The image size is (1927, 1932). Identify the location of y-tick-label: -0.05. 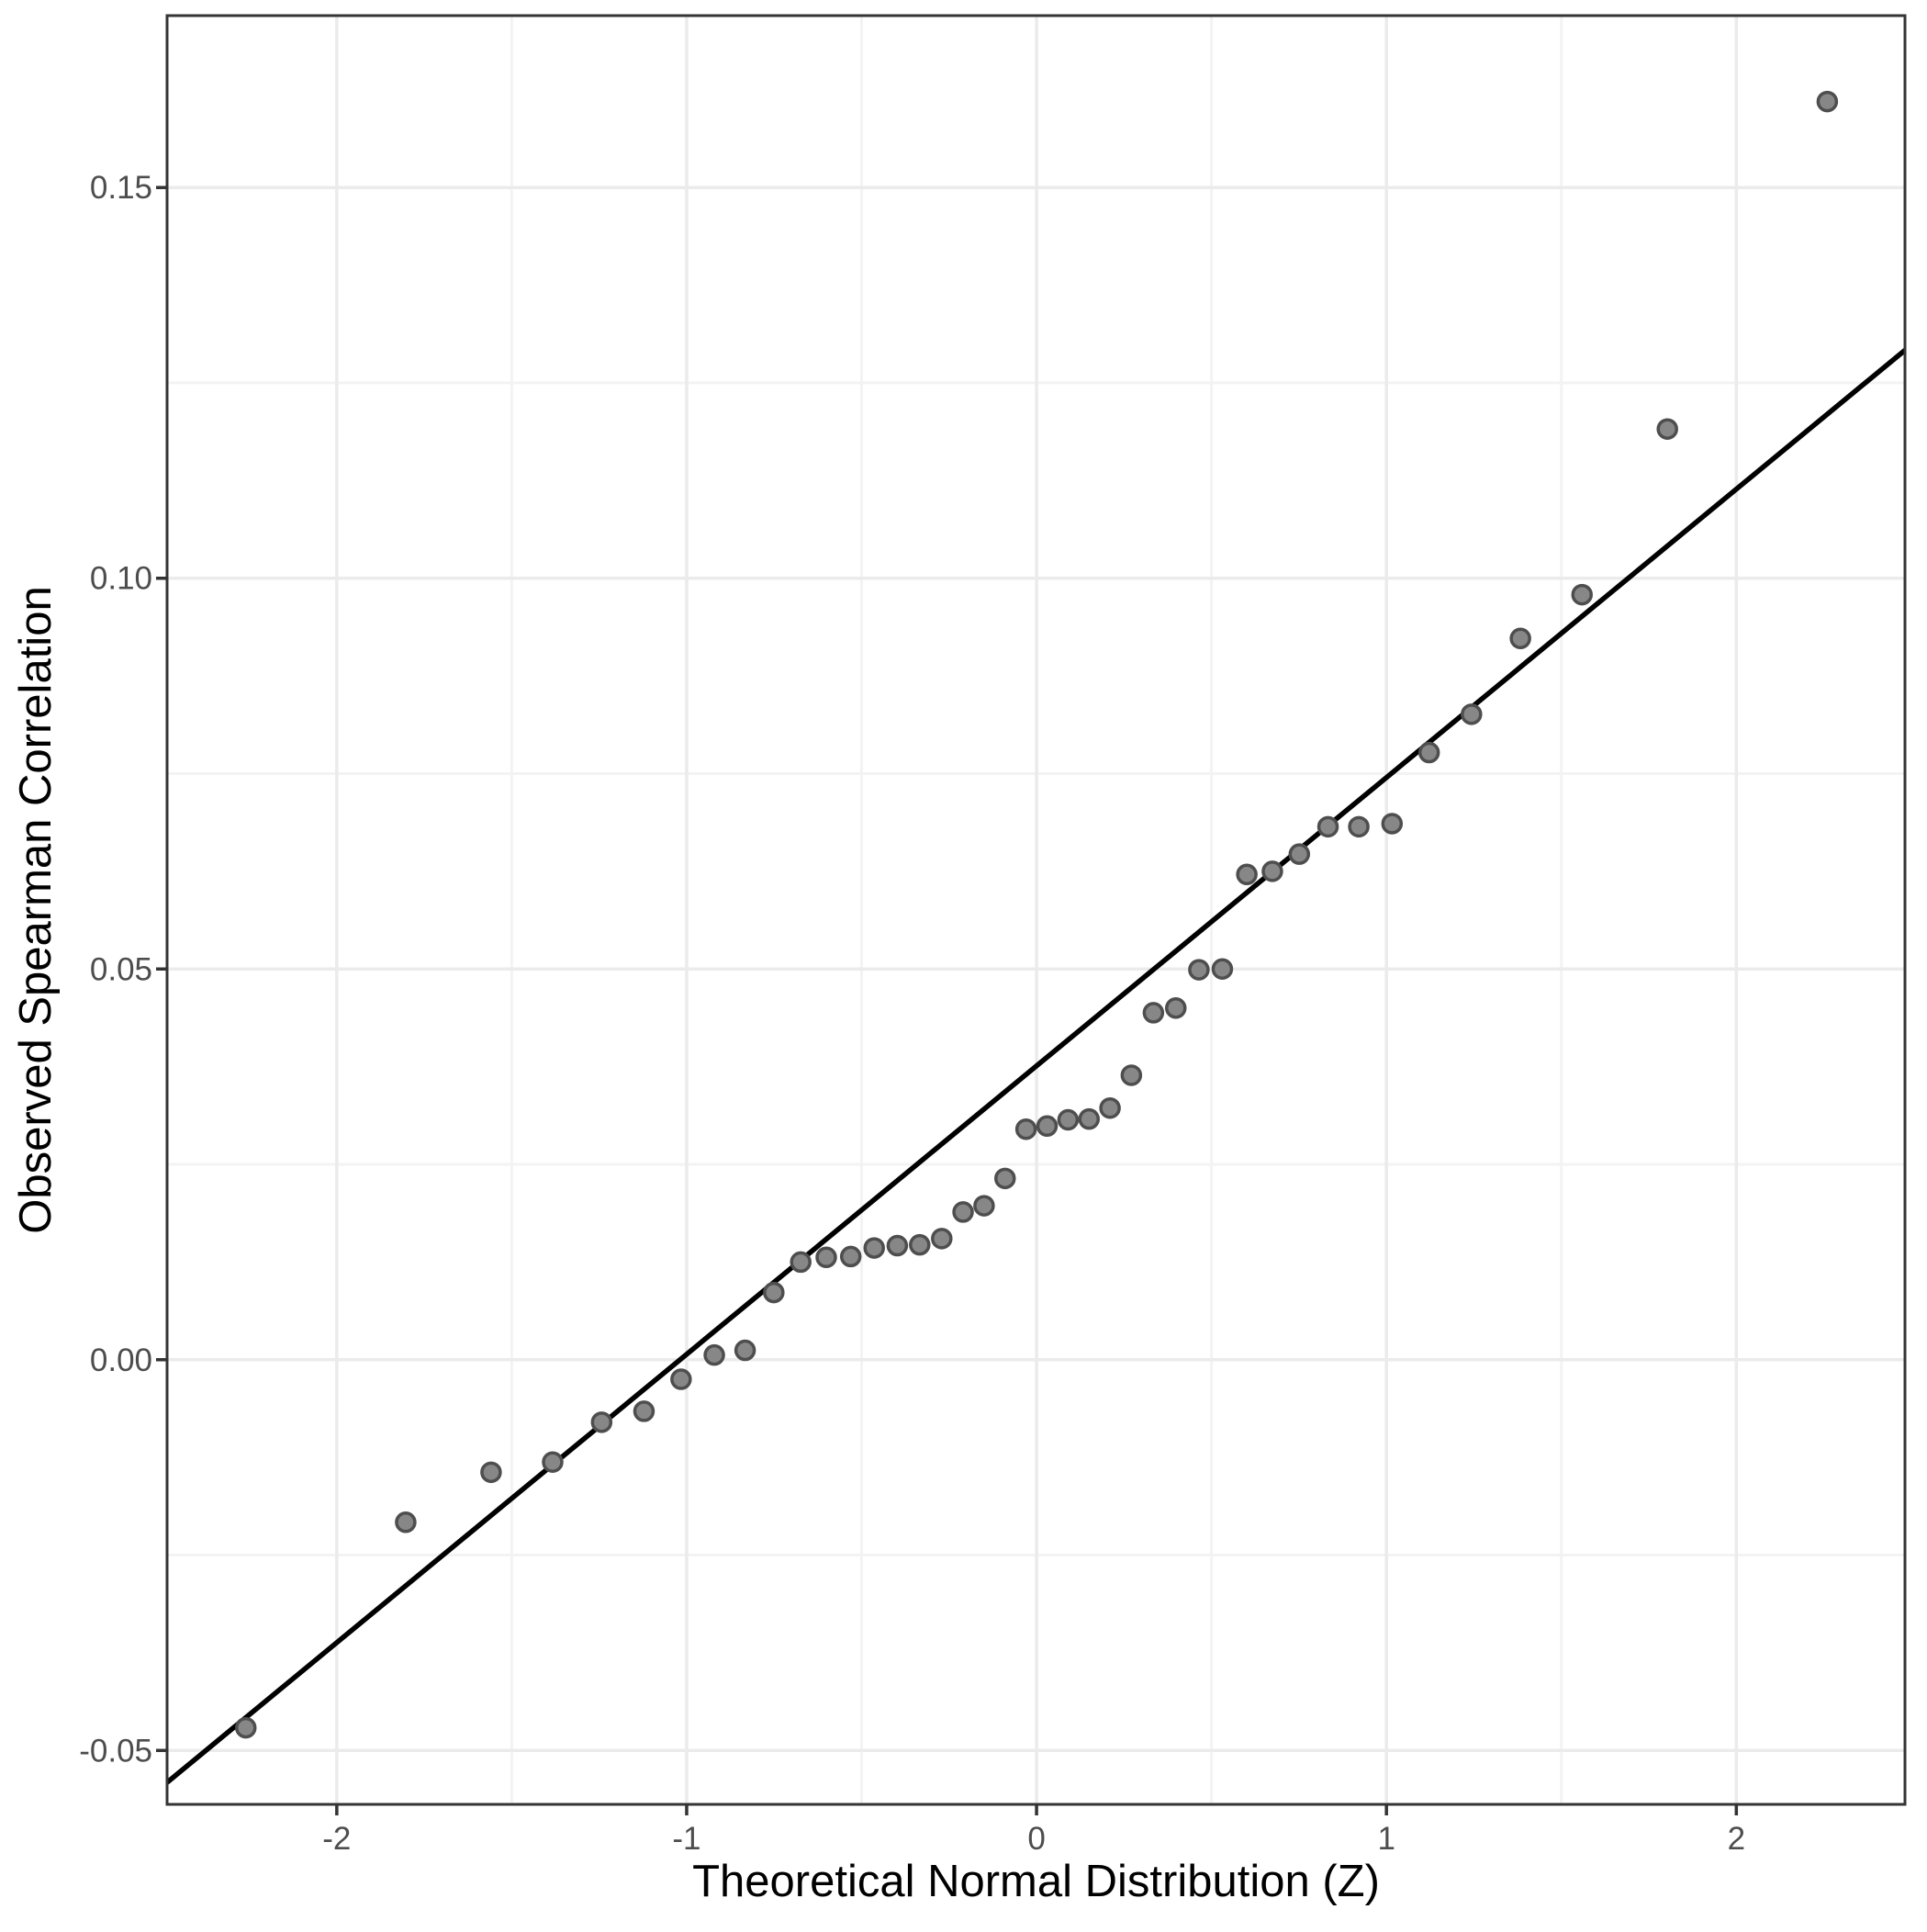
(115, 1751).